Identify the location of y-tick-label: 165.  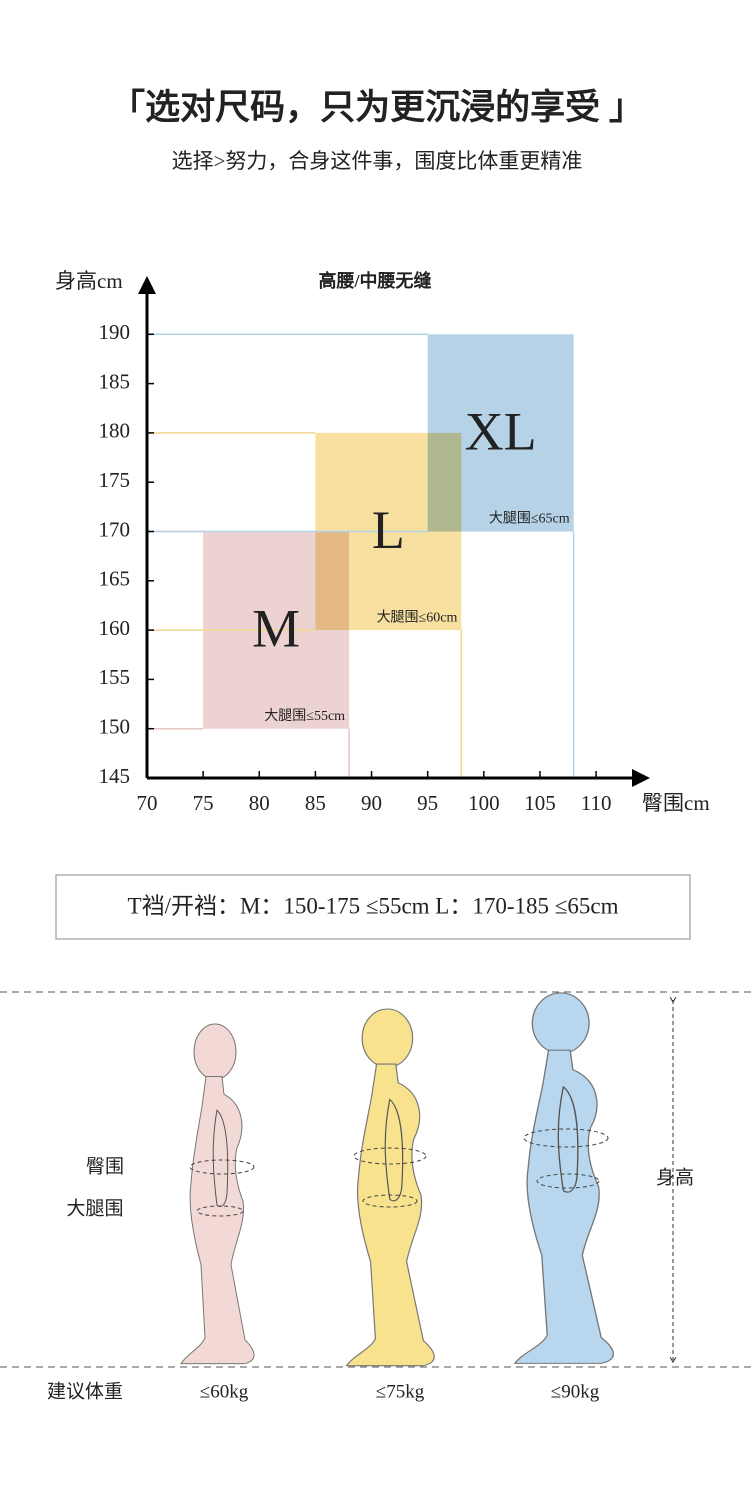
(115, 579).